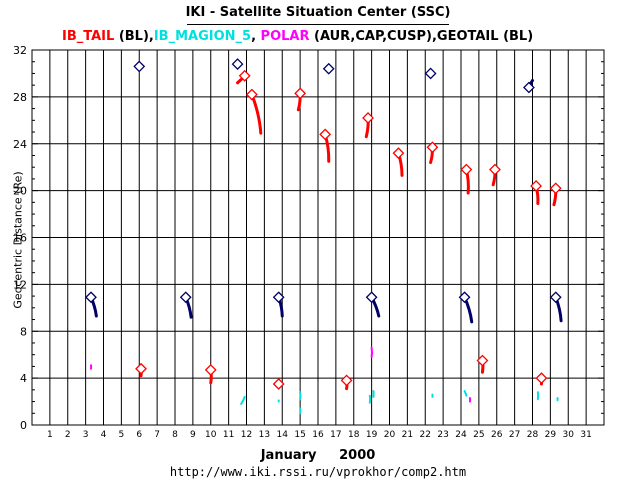  What do you see at coordinates (390, 435) in the screenshot?
I see `x-tick-label: 20` at bounding box center [390, 435].